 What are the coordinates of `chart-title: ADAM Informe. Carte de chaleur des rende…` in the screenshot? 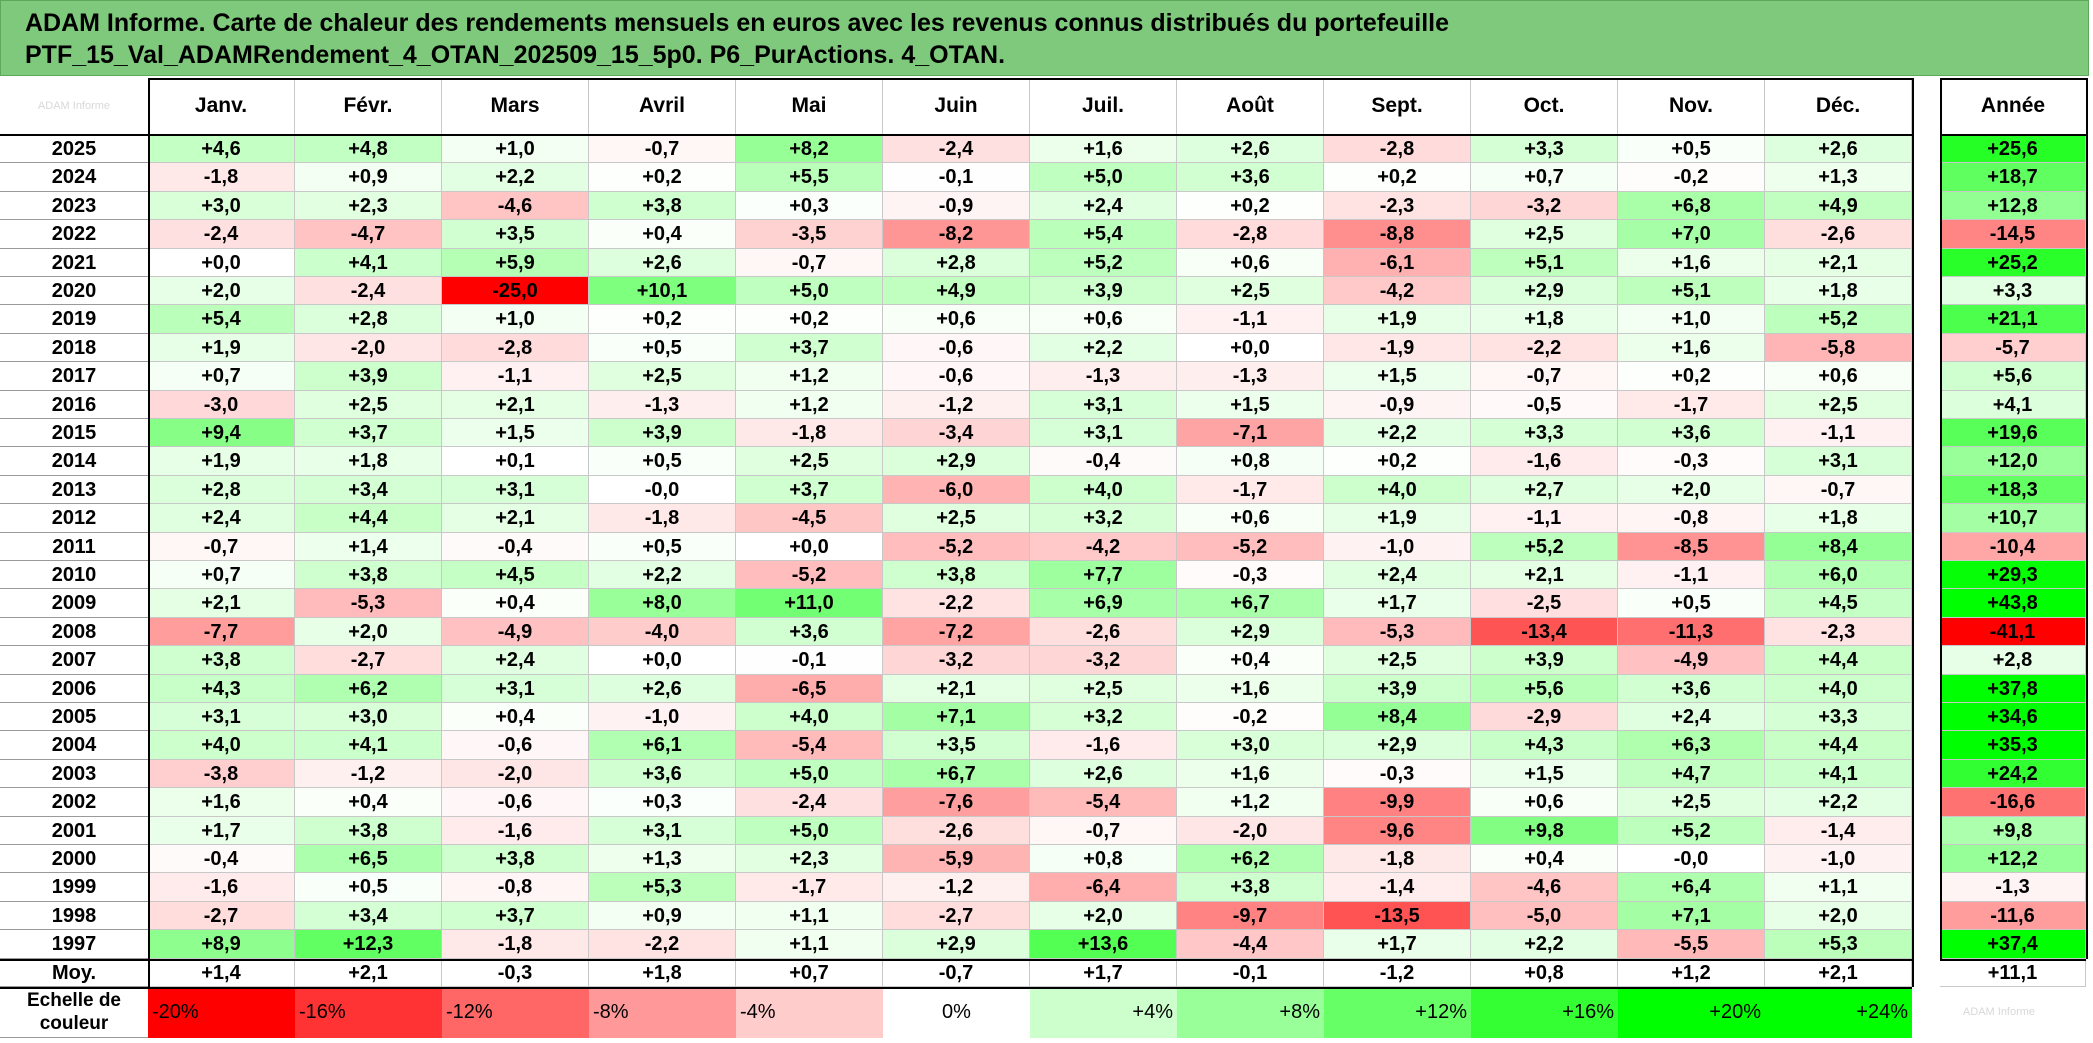 It's located at (1044, 38).